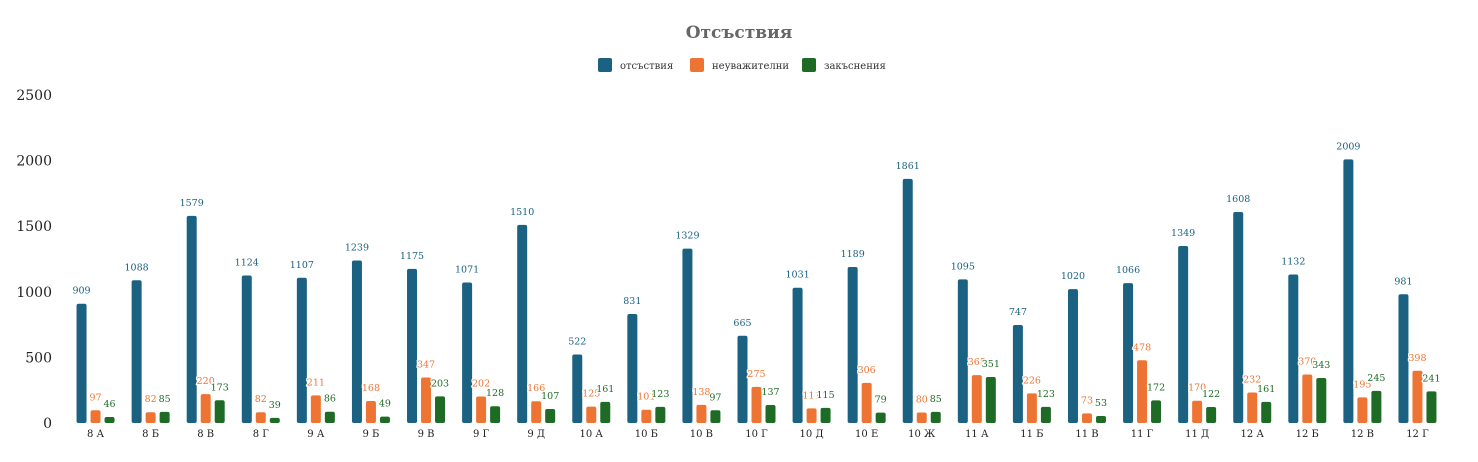  What do you see at coordinates (1183, 233) in the screenshot?
I see `data-label: 1349` at bounding box center [1183, 233].